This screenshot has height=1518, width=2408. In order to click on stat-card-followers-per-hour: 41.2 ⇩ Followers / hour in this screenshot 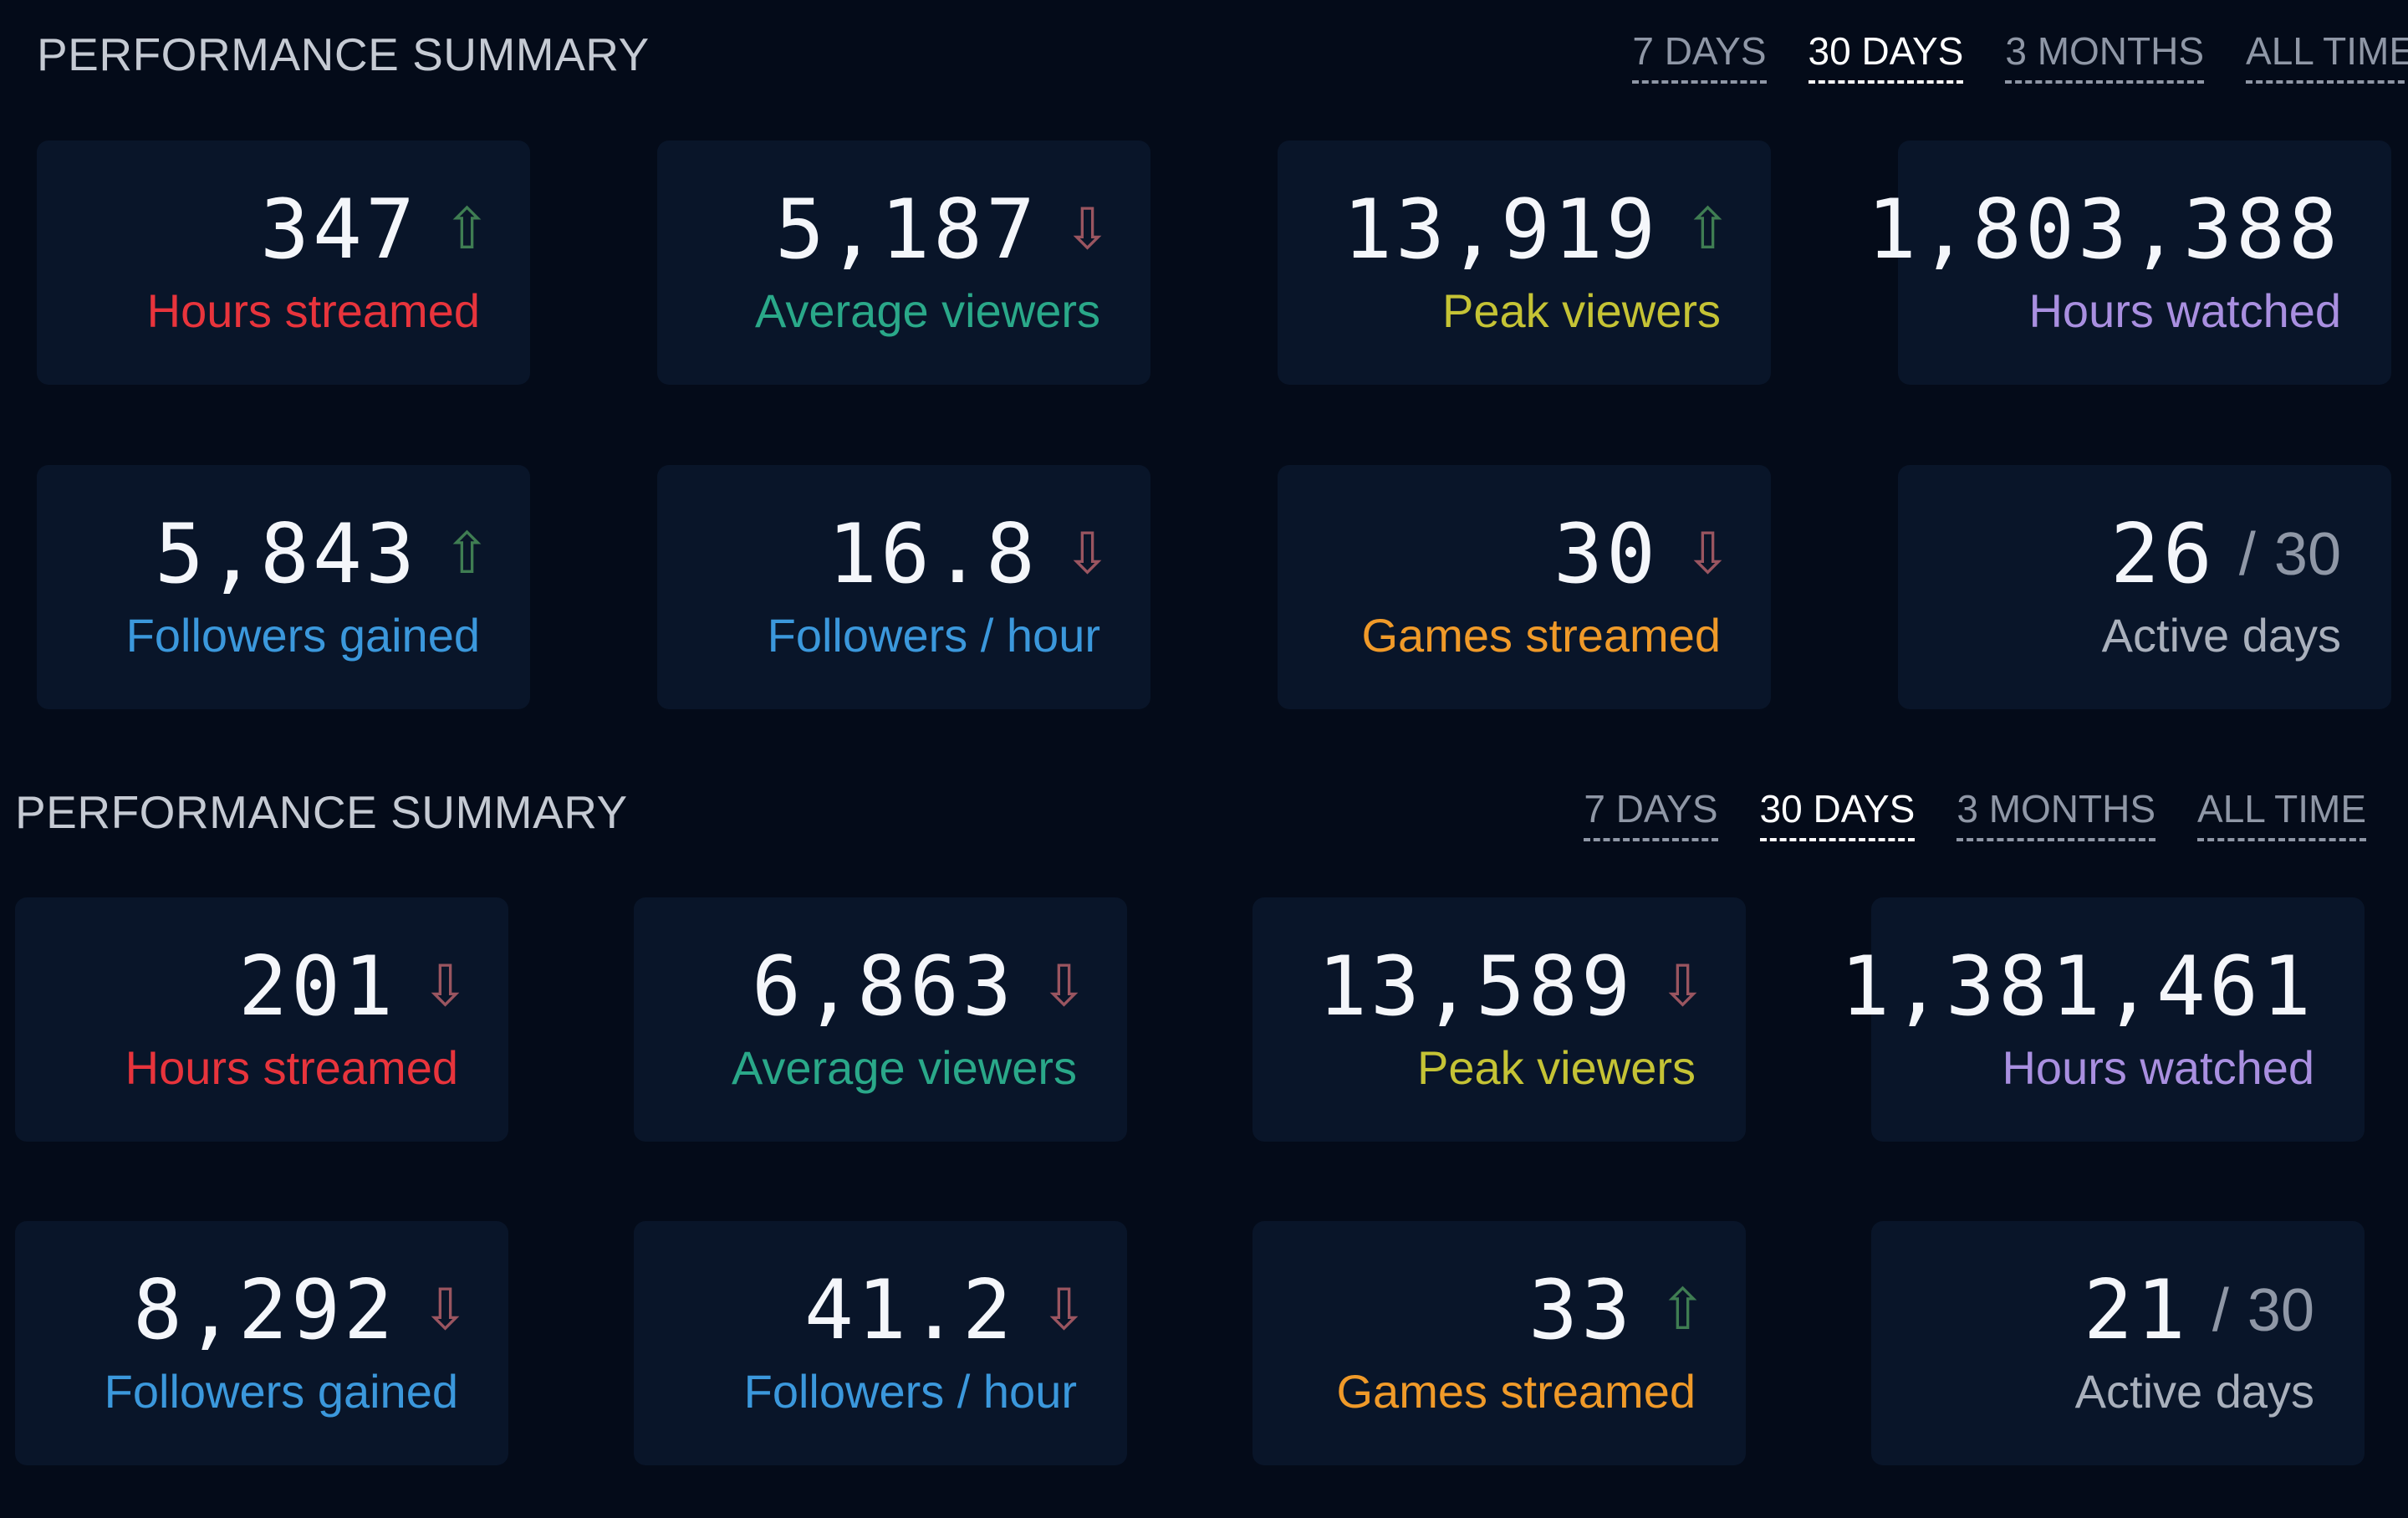, I will do `click(880, 1343)`.